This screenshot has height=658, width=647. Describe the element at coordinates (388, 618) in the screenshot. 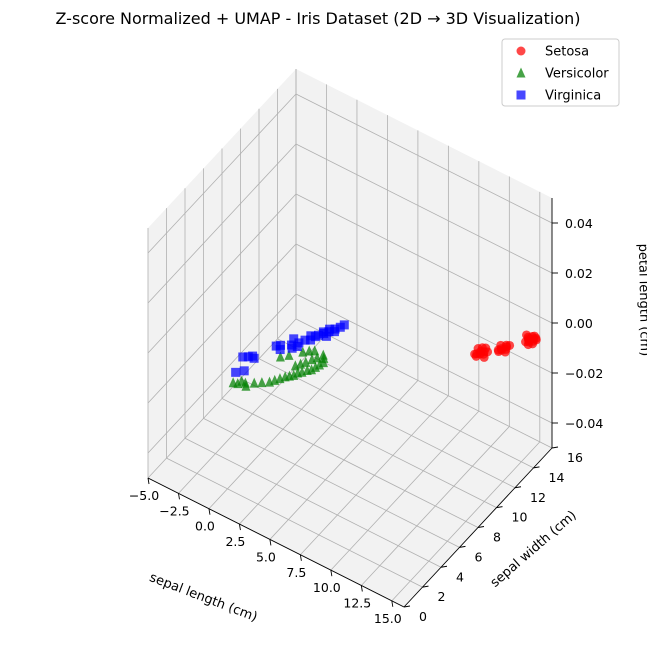

I see `x-tick-label: 15.0` at that location.